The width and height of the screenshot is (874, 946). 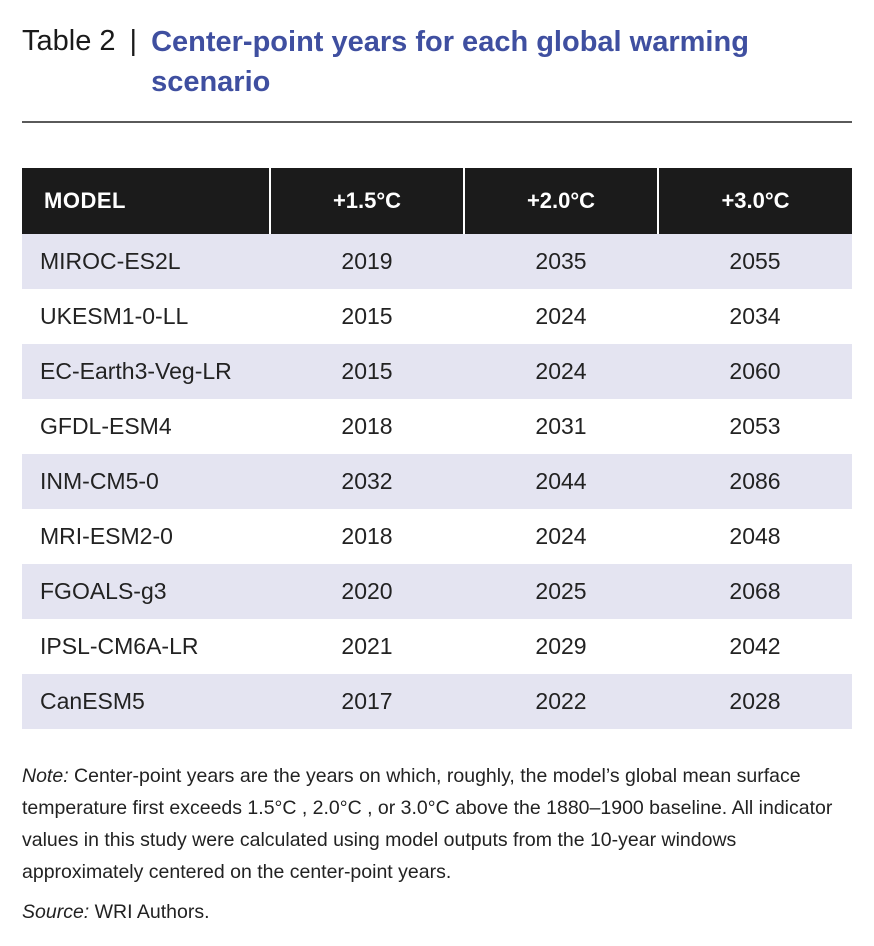 What do you see at coordinates (437, 426) in the screenshot?
I see `table-row: GFDL-ESM4 2018 2031 2053` at bounding box center [437, 426].